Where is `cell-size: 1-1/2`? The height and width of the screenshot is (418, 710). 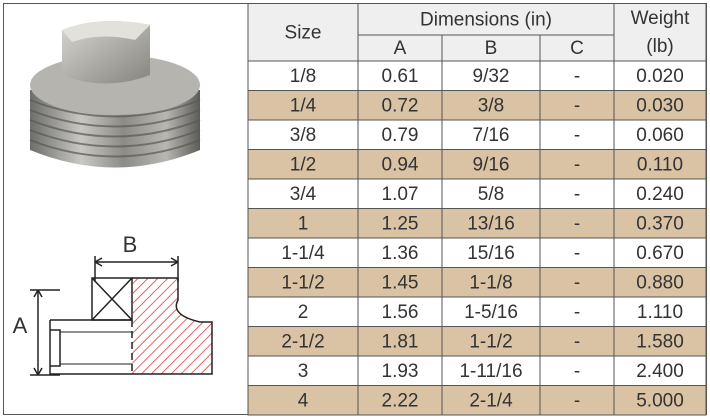 cell-size: 1-1/2 is located at coordinates (302, 282).